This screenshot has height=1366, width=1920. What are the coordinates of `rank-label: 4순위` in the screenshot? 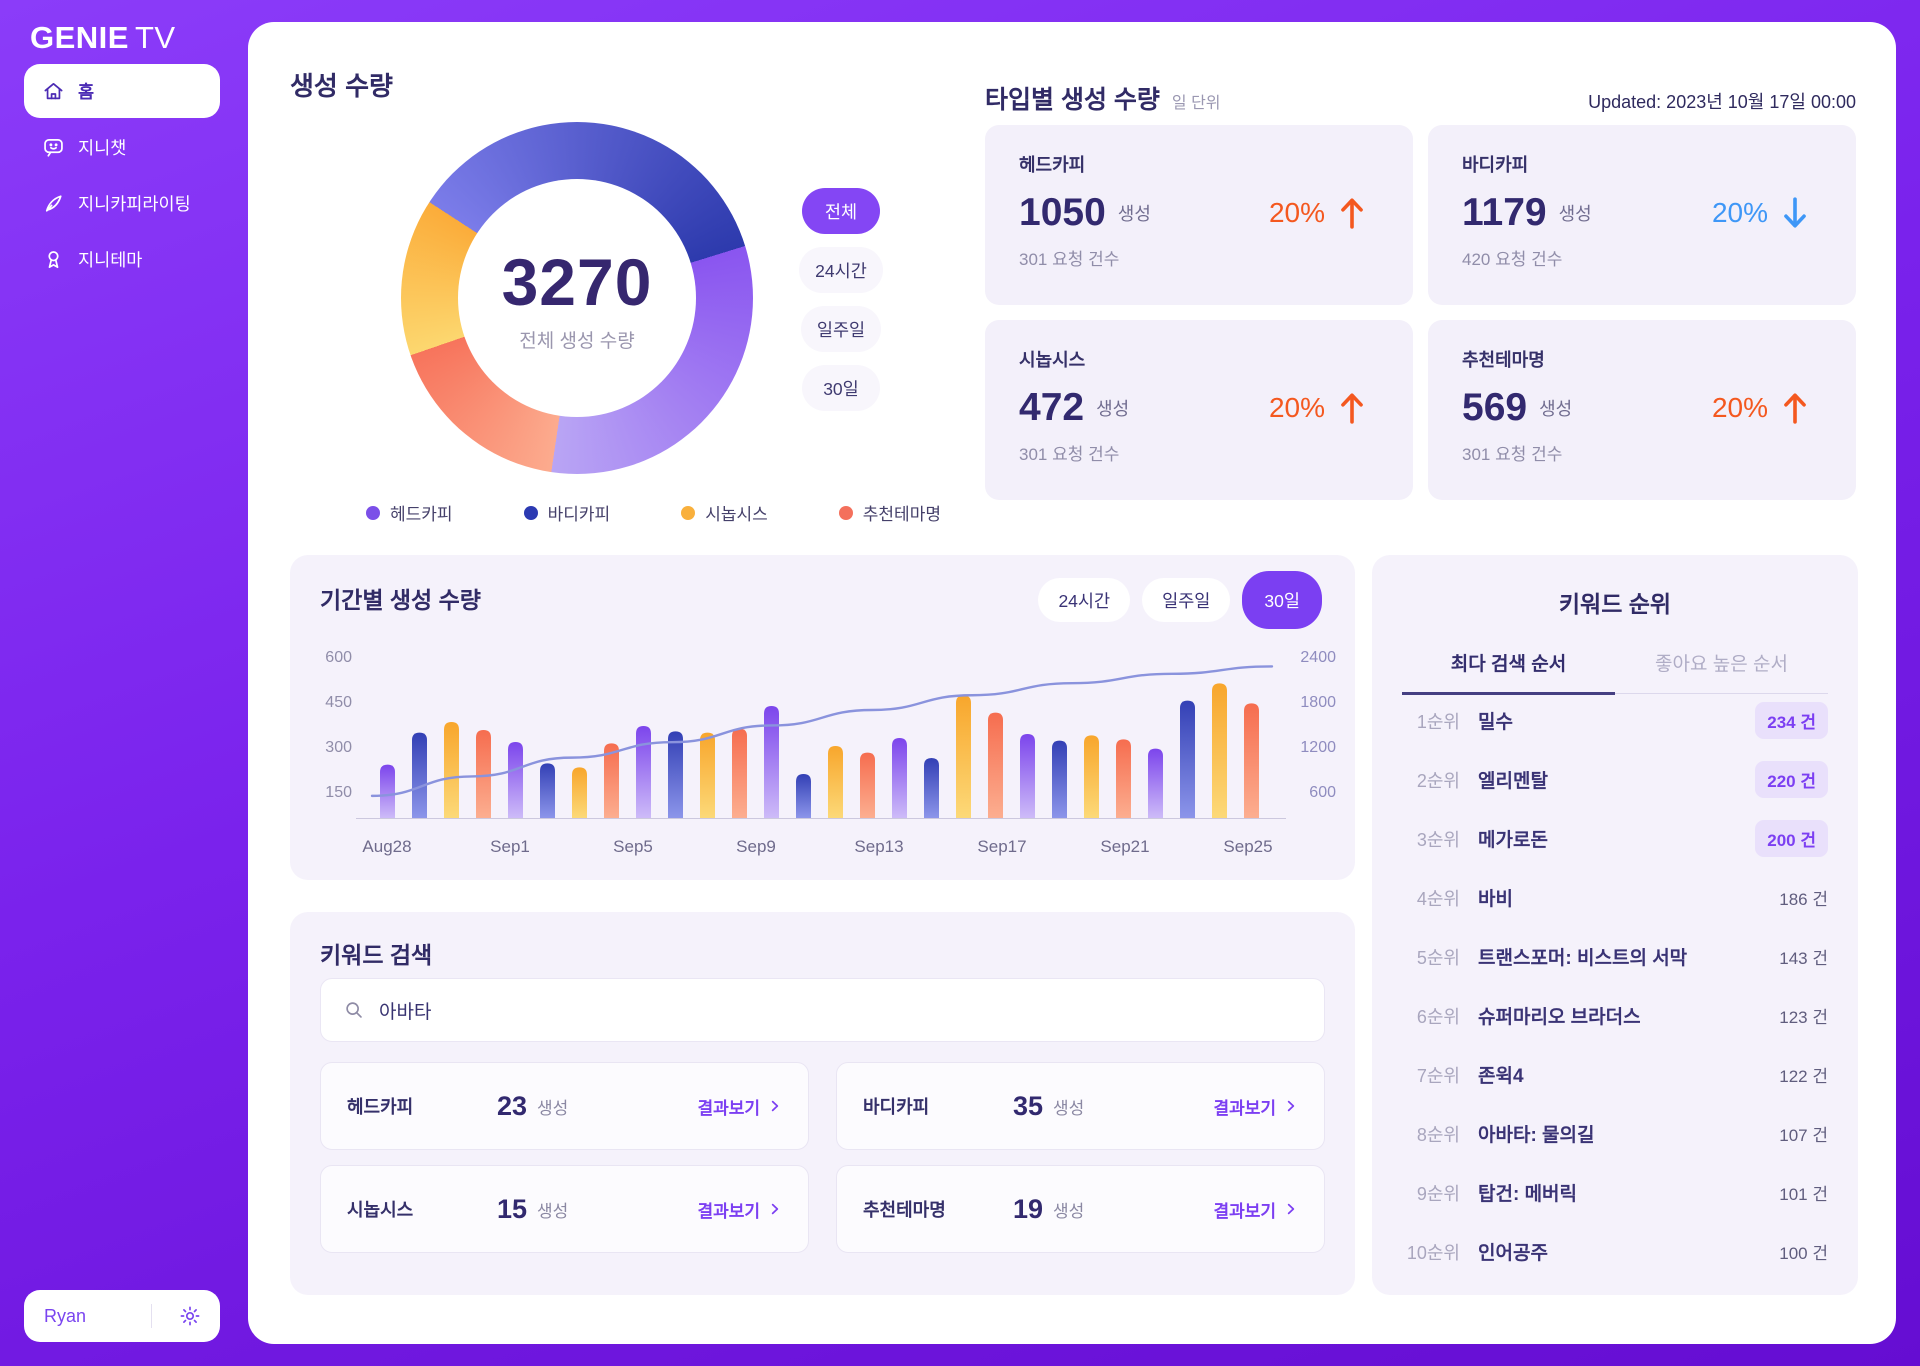 It's located at (1438, 898).